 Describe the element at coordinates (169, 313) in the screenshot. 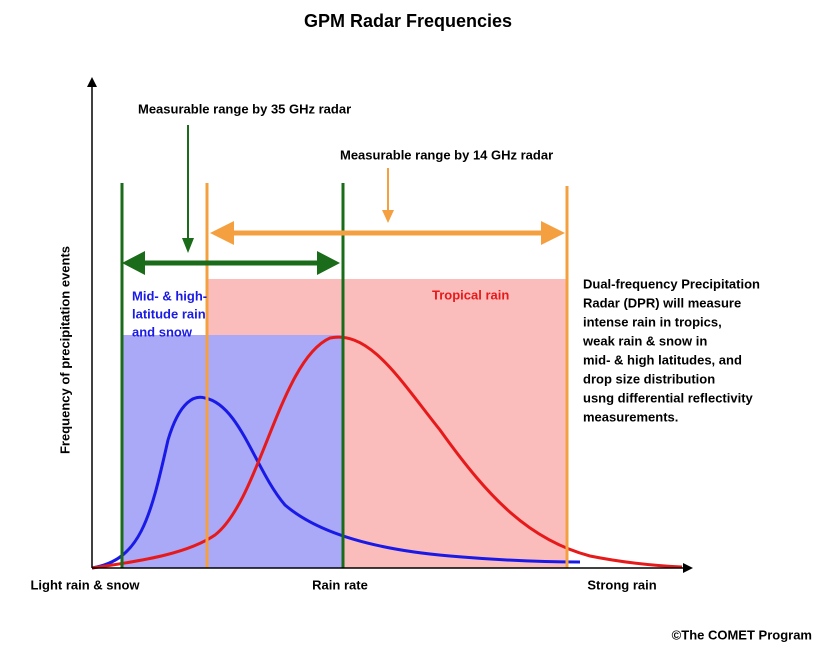

I see `region-label: latitude rain` at that location.